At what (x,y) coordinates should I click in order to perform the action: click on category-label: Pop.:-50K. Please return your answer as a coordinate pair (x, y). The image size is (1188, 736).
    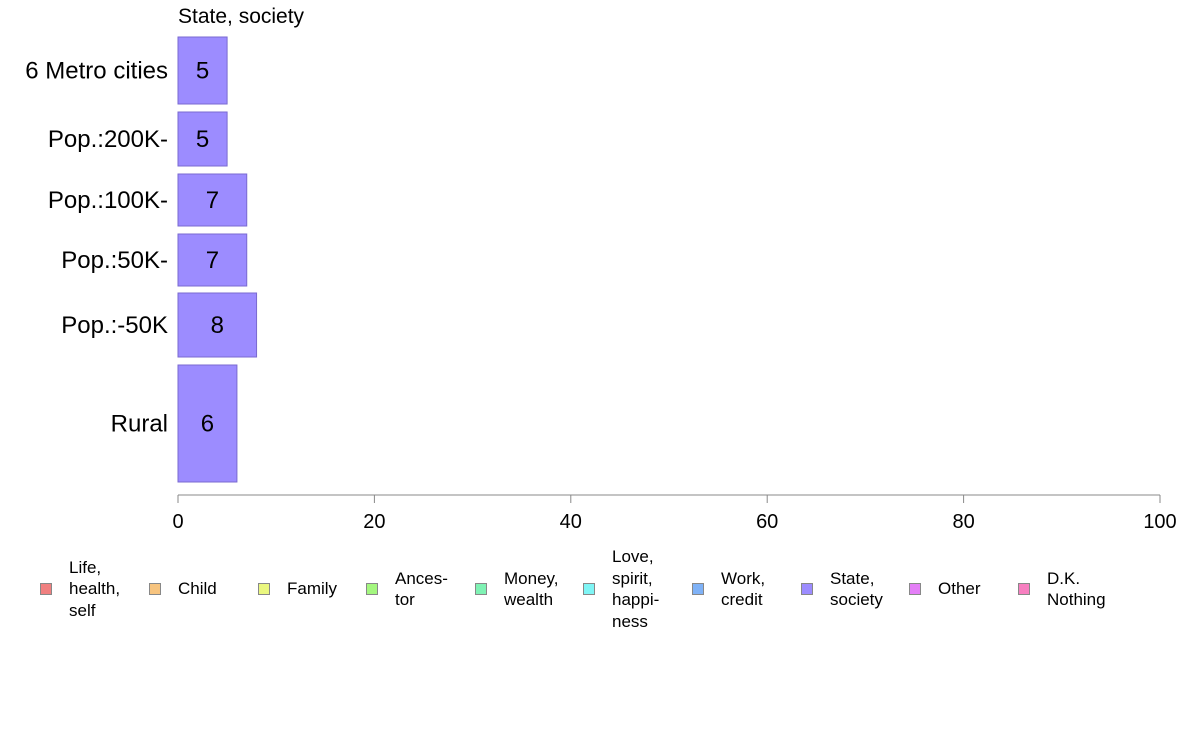
    Looking at the image, I should click on (114, 325).